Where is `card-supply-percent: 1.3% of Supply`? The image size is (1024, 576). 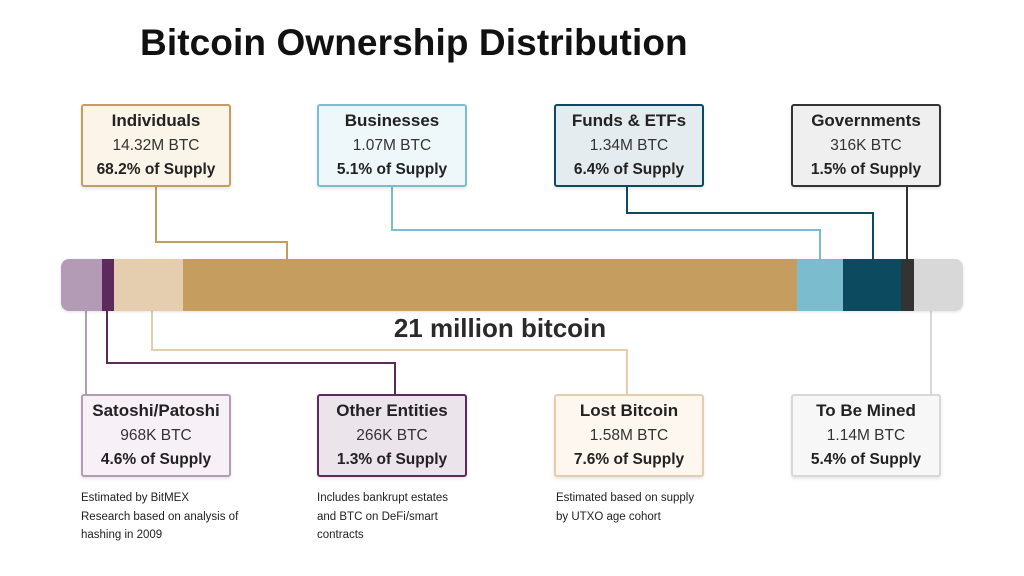 card-supply-percent: 1.3% of Supply is located at coordinates (392, 459).